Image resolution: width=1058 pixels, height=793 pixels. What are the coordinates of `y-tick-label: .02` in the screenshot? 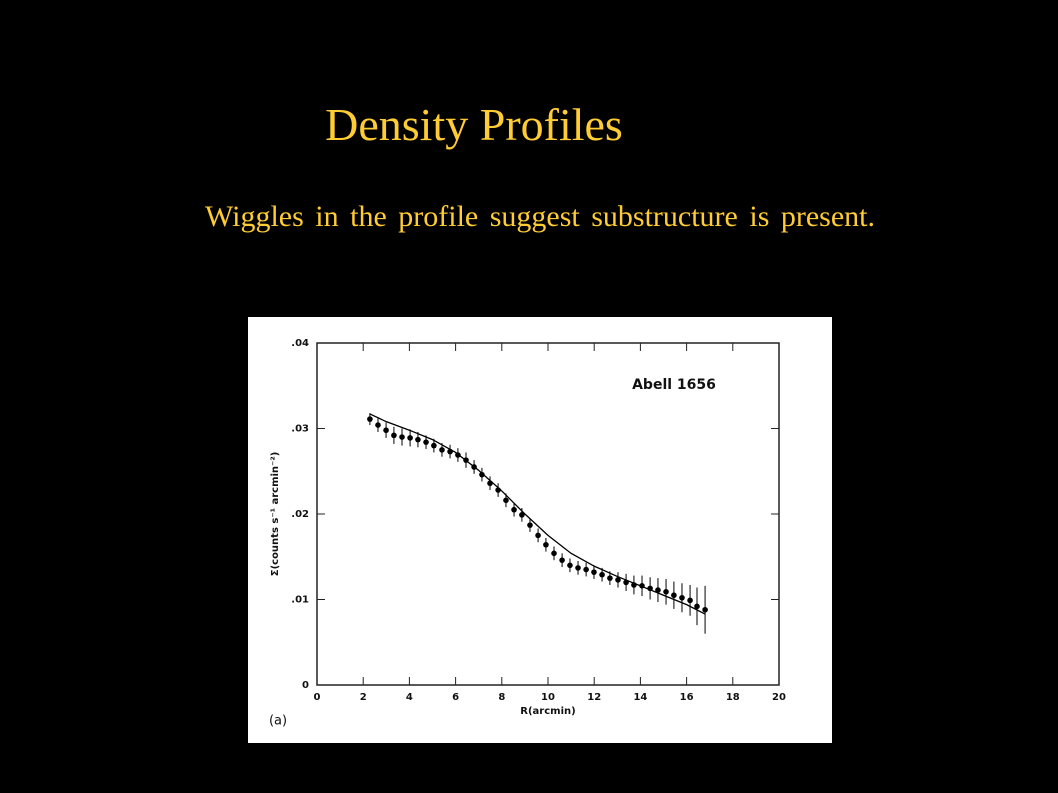 It's located at (300, 514).